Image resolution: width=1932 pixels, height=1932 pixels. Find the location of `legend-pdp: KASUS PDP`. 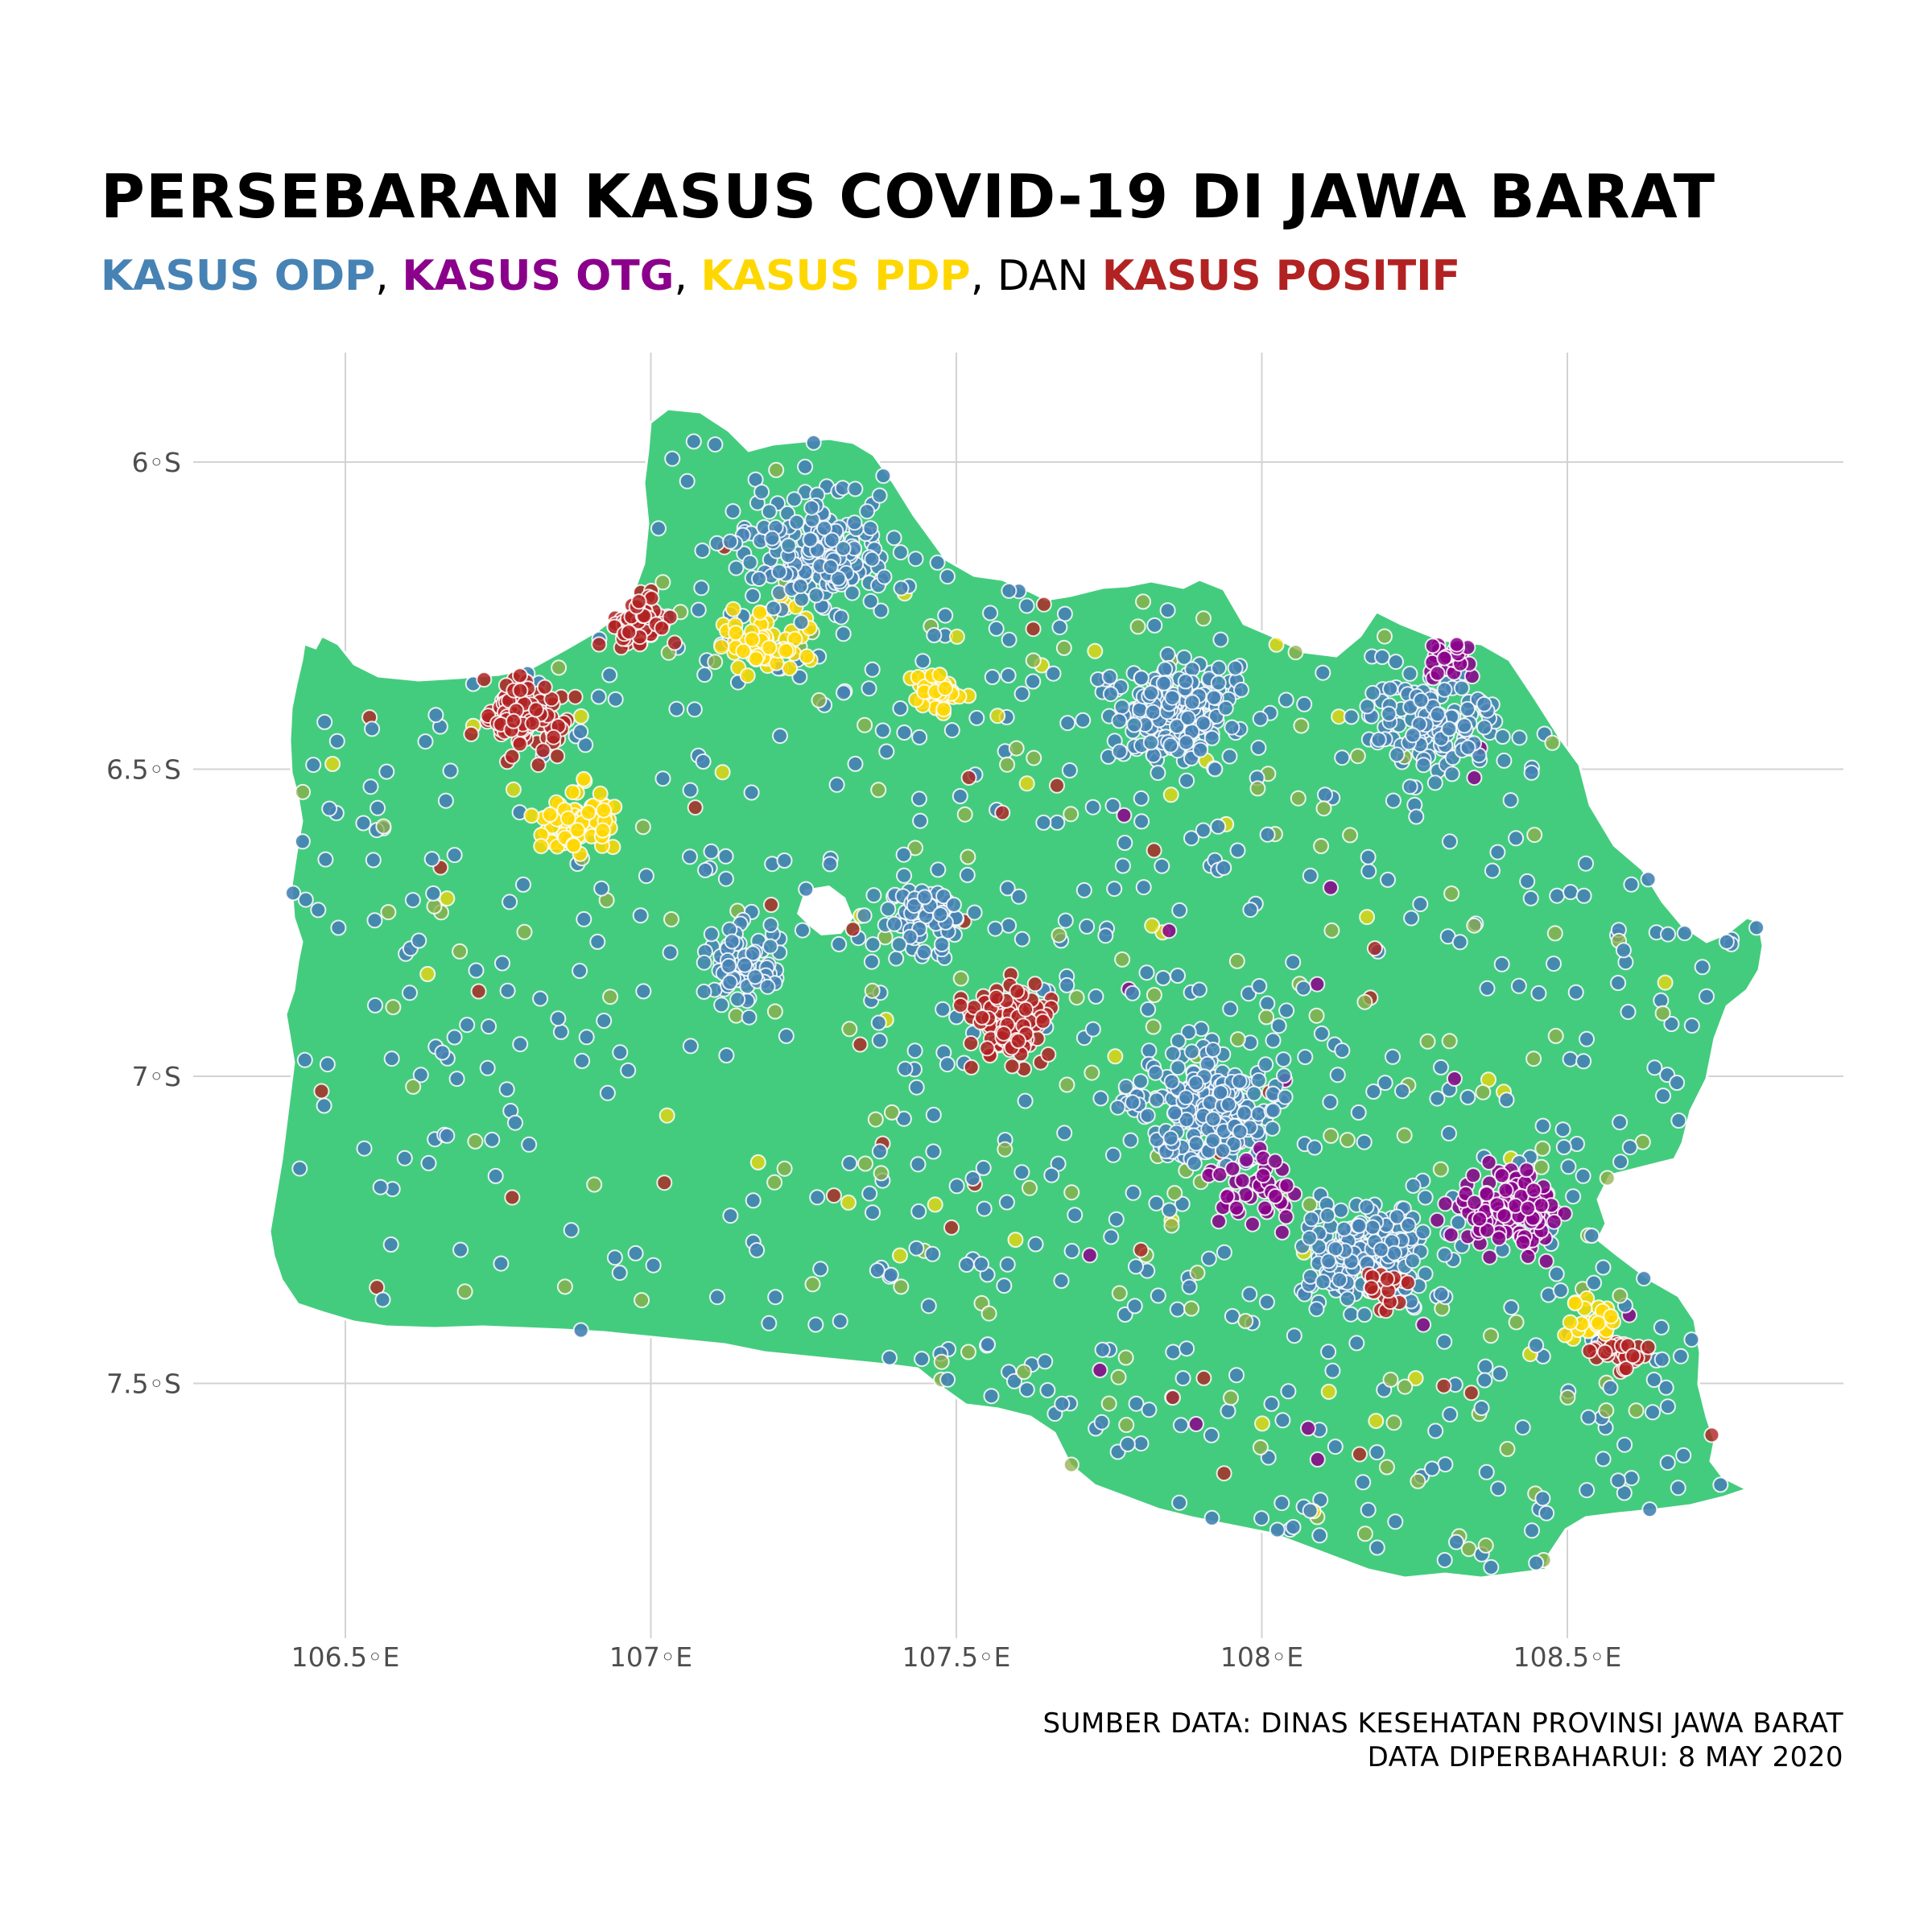

legend-pdp: KASUS PDP is located at coordinates (835, 276).